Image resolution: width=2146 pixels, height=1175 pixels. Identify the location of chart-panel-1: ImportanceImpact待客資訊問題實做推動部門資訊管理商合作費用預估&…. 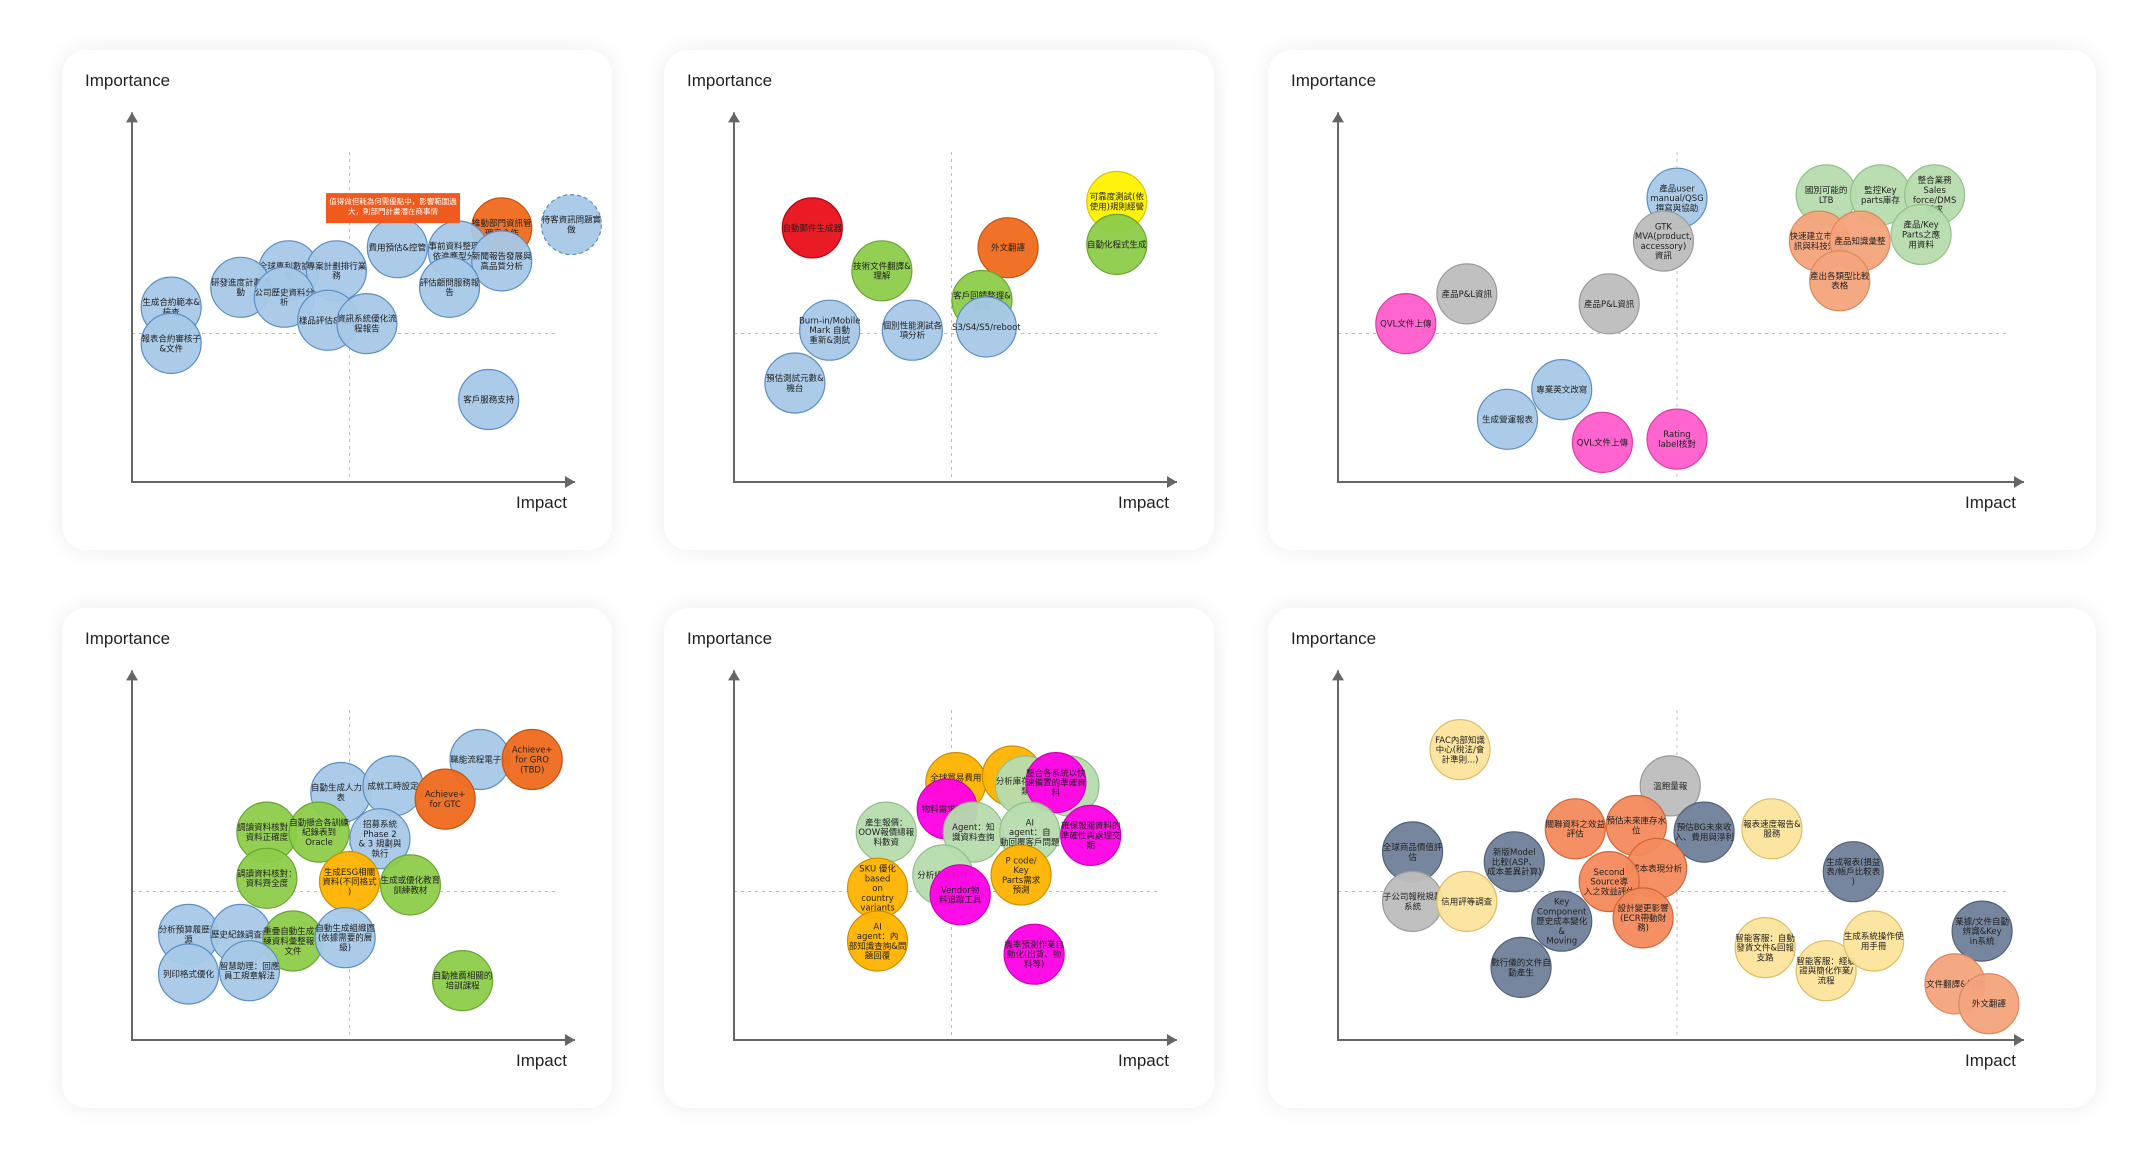
(337, 300).